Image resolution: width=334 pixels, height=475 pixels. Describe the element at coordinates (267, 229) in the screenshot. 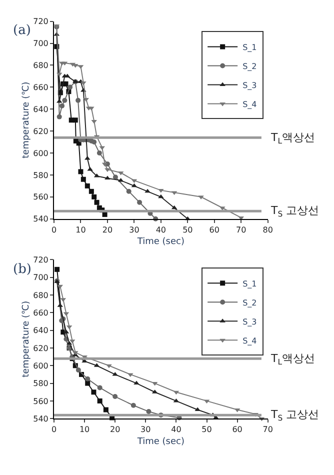

I see `x-tick-label: 80` at that location.